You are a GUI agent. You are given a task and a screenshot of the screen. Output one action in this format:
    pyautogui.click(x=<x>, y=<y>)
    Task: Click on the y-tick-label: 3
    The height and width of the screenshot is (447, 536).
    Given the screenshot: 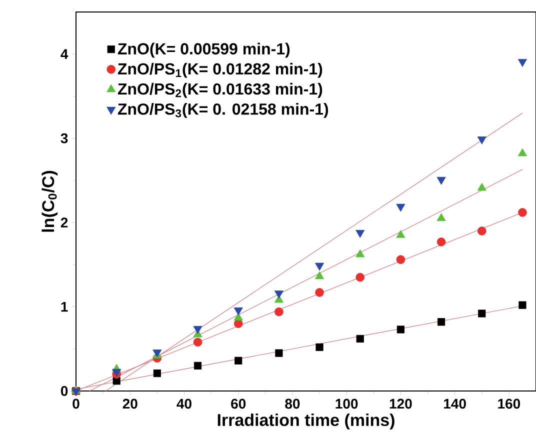 What is the action you would take?
    pyautogui.click(x=64, y=138)
    